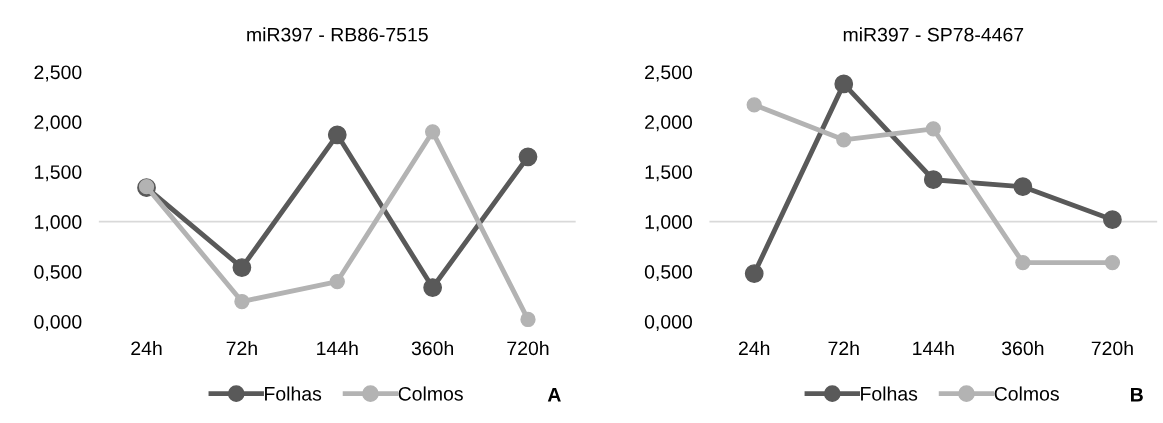  I want to click on text: A, so click(554, 395).